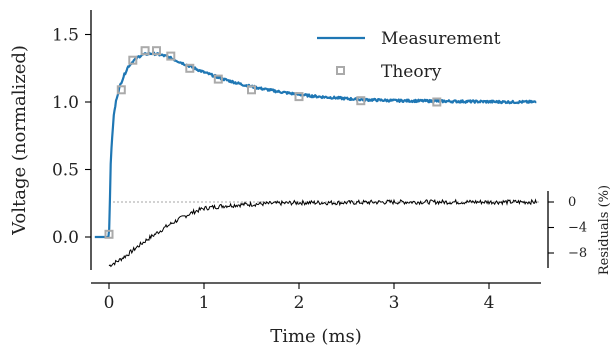  I want to click on legend: Measurement Theory, so click(409, 55).